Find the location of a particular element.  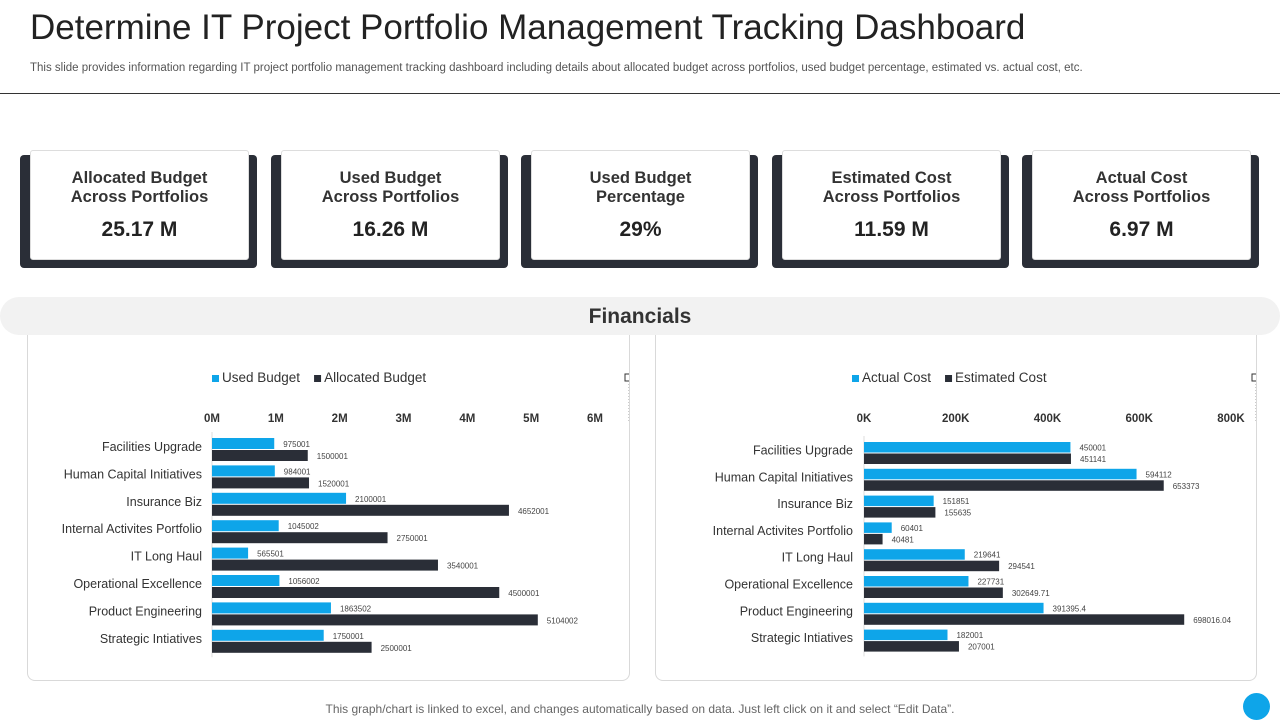

data-label: 151851 is located at coordinates (956, 501).